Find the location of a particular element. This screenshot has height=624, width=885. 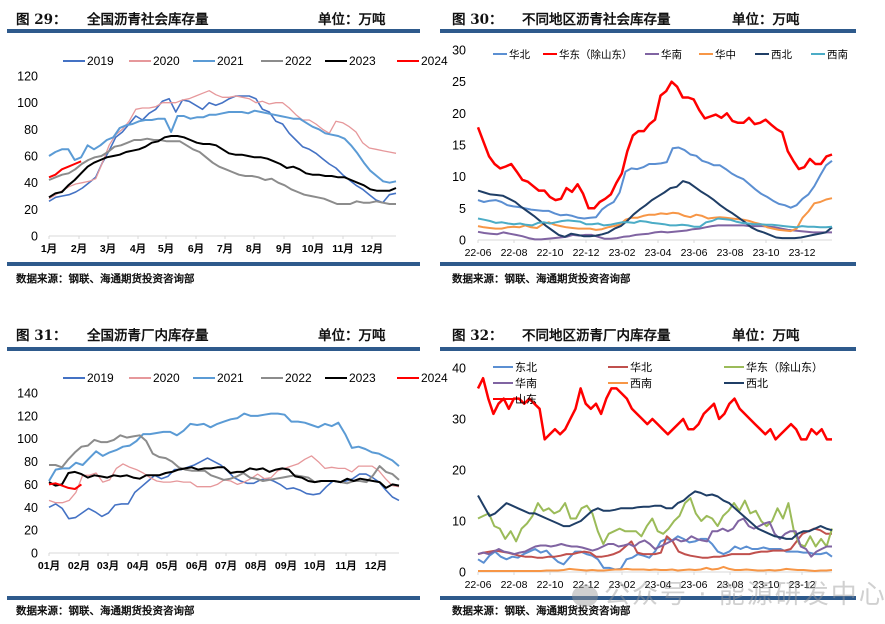

series-line-华东（除山东） is located at coordinates (655, 522).